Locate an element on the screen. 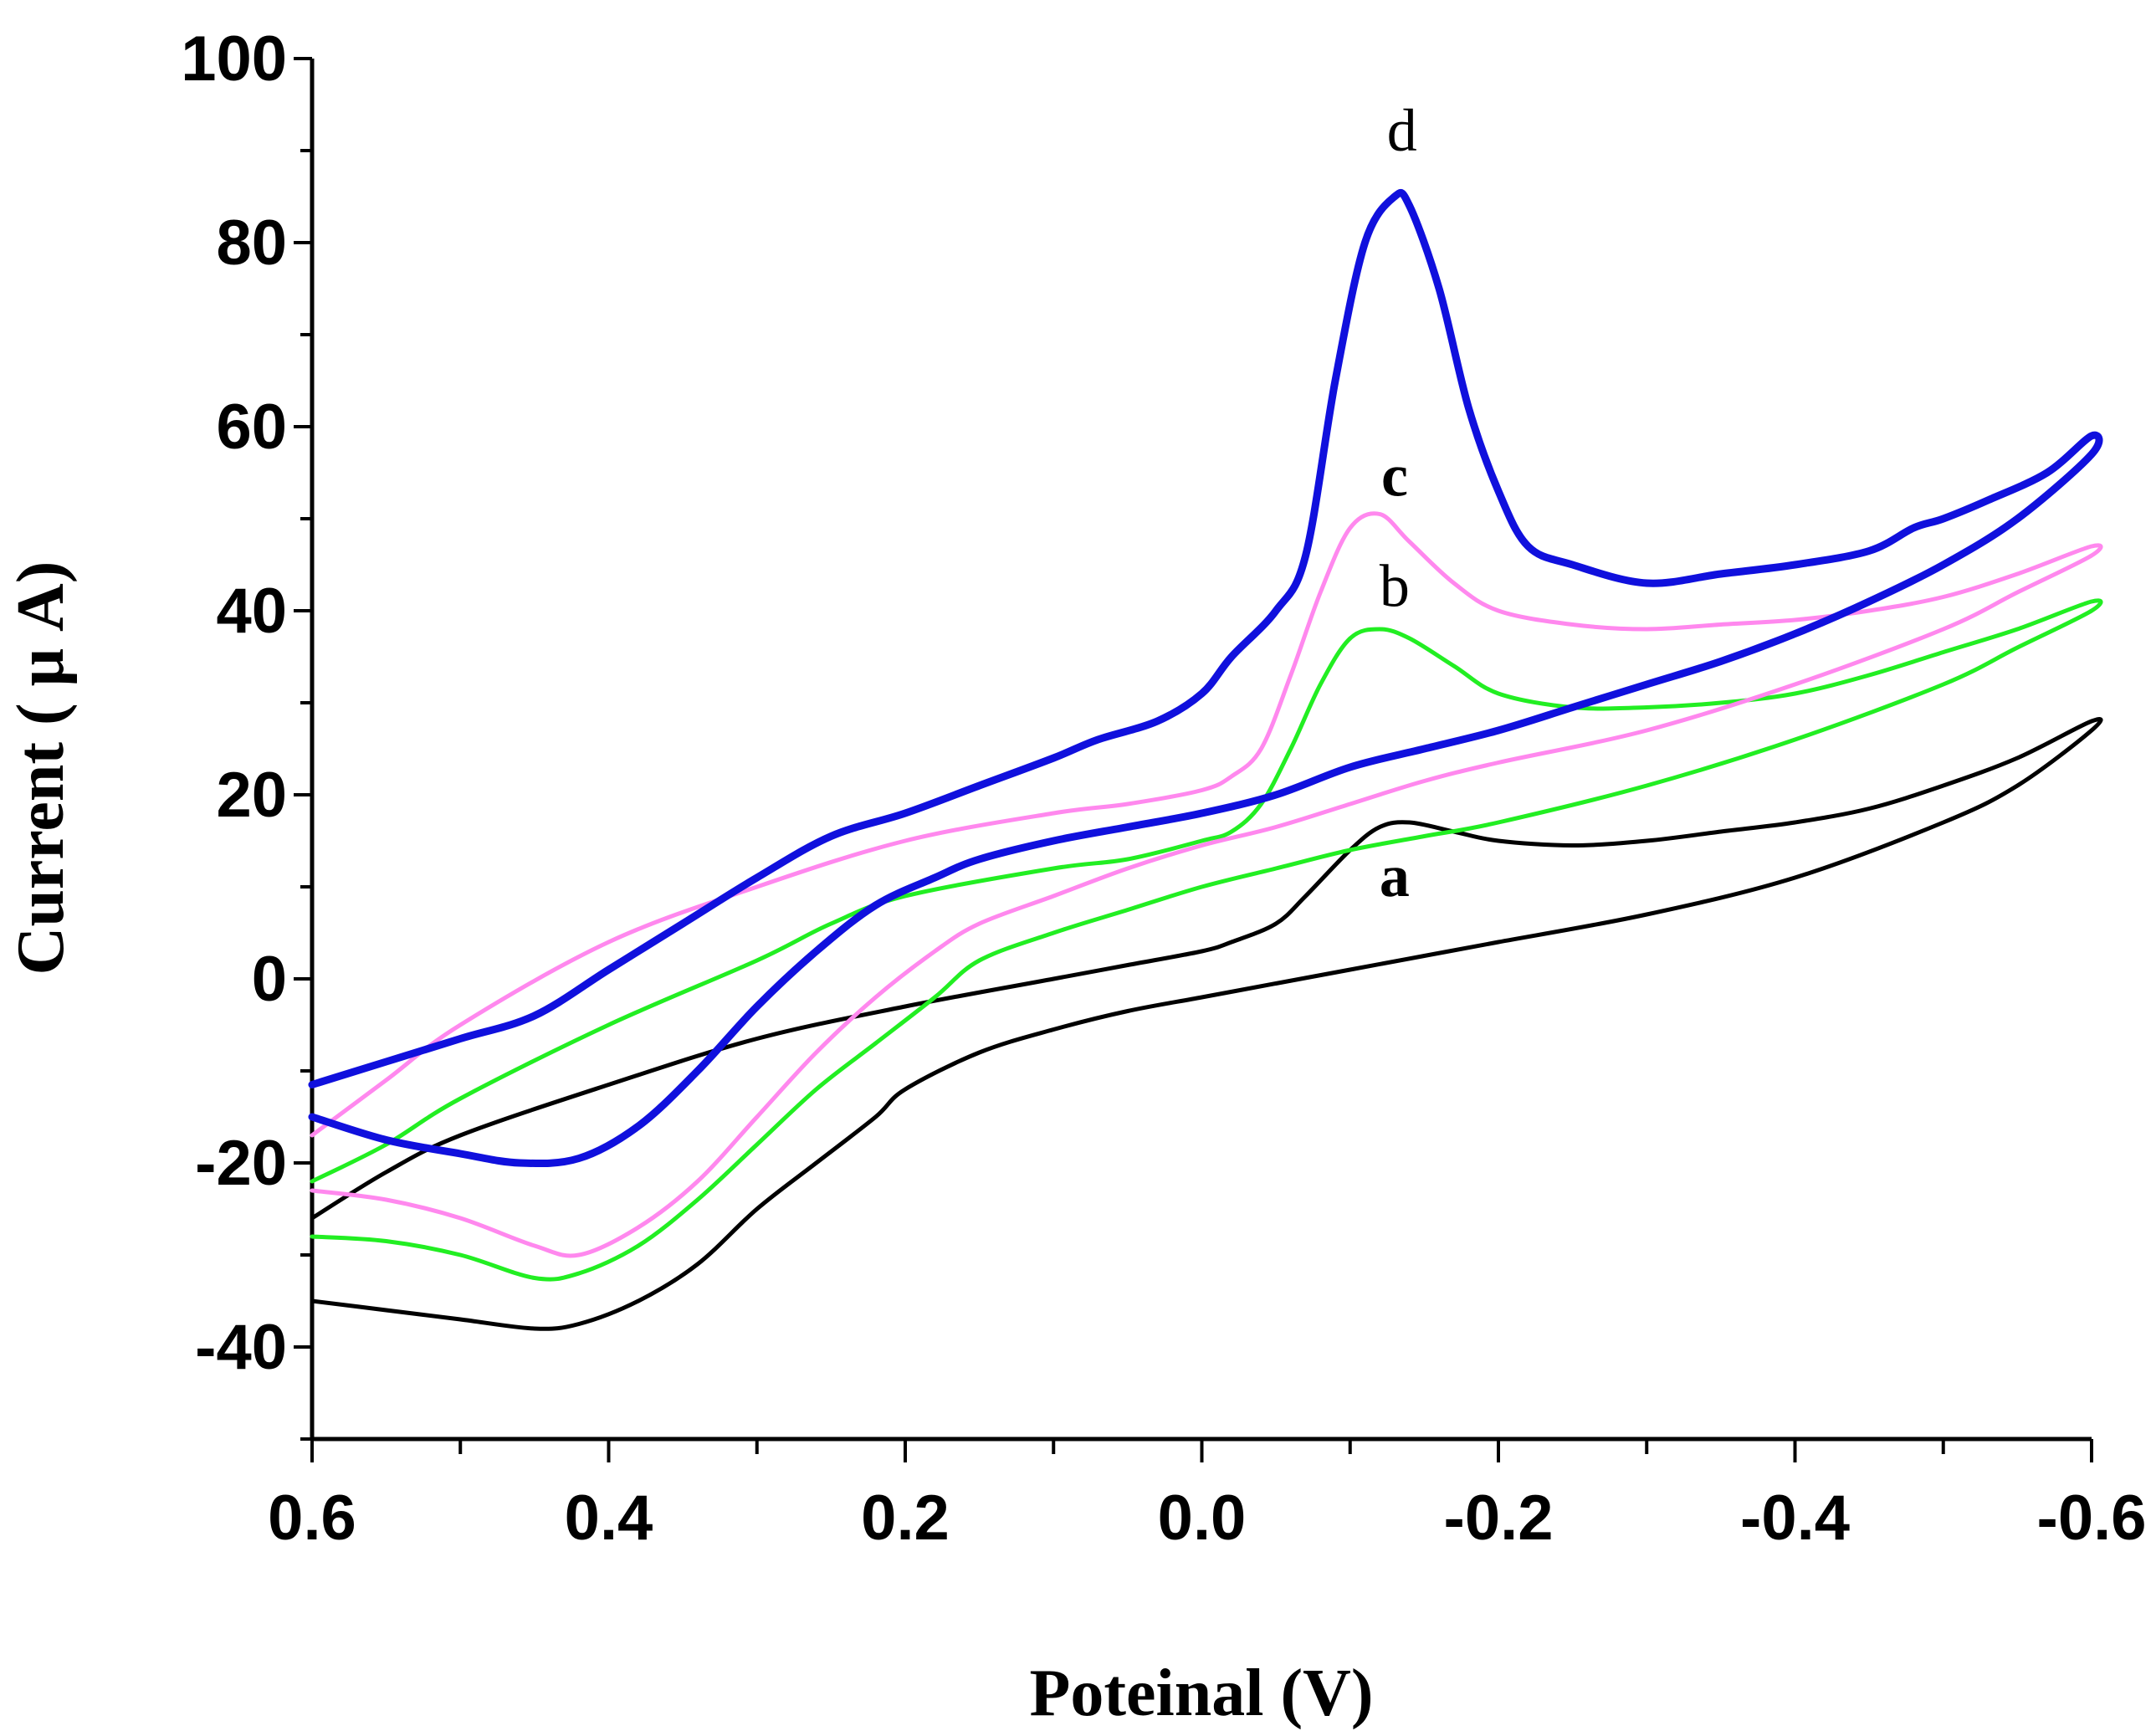 Image resolution: width=2156 pixels, height=1731 pixels. x-tick-label: 0.6 is located at coordinates (312, 1518).